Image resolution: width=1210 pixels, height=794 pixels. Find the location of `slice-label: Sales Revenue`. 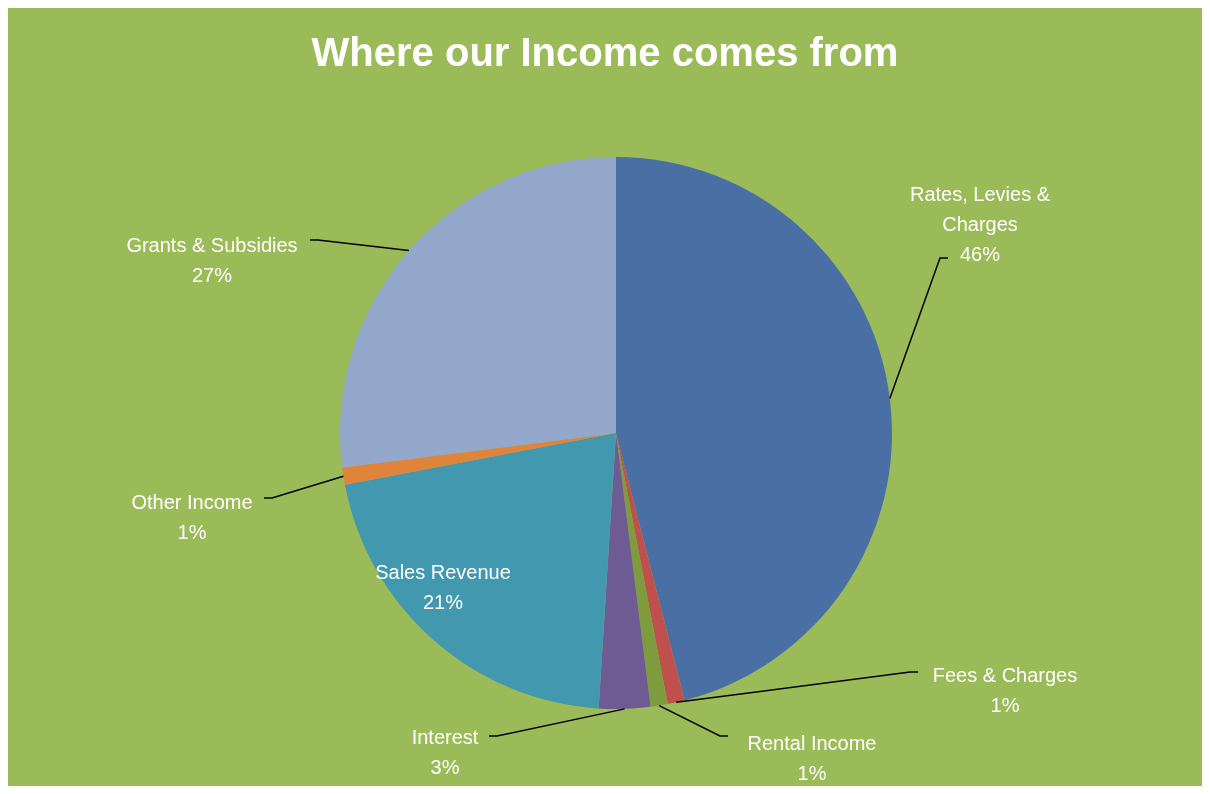

slice-label: Sales Revenue is located at coordinates (443, 572).